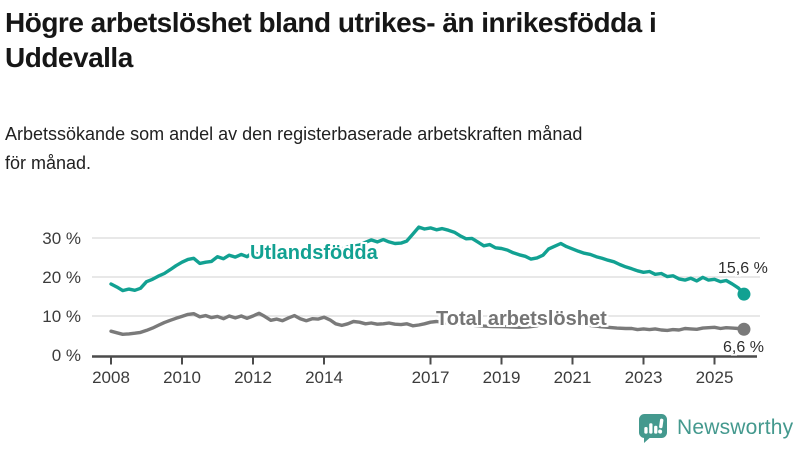 The image size is (800, 450). I want to click on newsworthy-logo: Newsworthy, so click(715, 428).